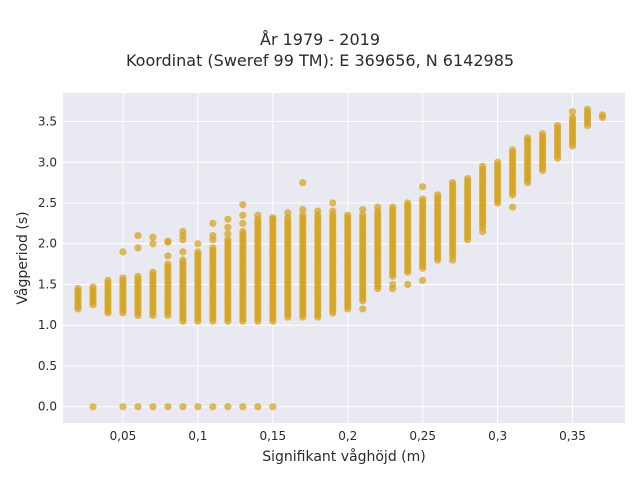 The width and height of the screenshot is (640, 480). I want to click on chart-title: År 1979 - 2019, so click(320, 39).